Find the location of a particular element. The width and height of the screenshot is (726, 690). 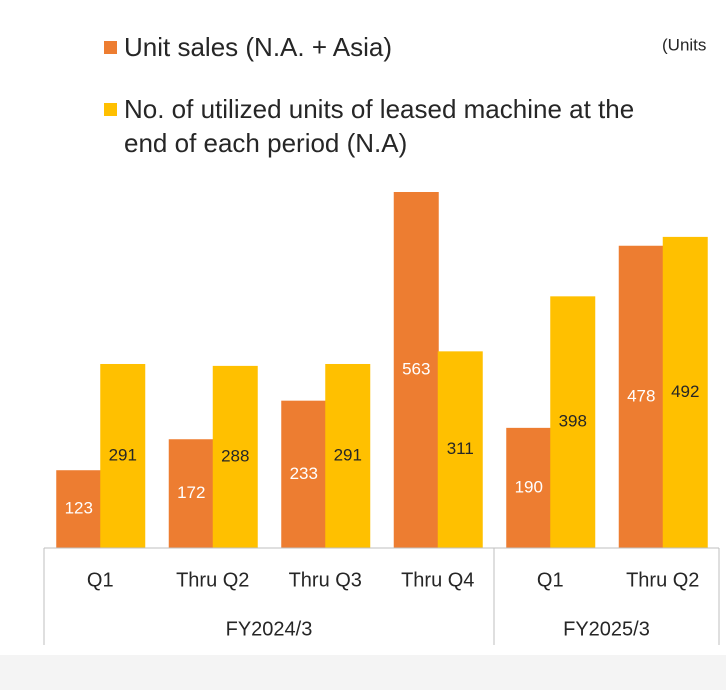

value-label: 563 is located at coordinates (416, 368).